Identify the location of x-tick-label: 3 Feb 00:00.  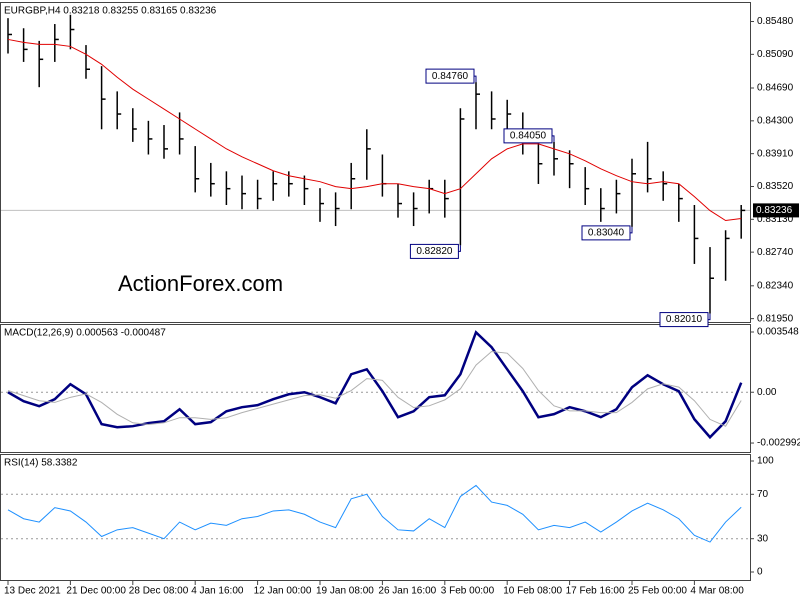
(468, 591).